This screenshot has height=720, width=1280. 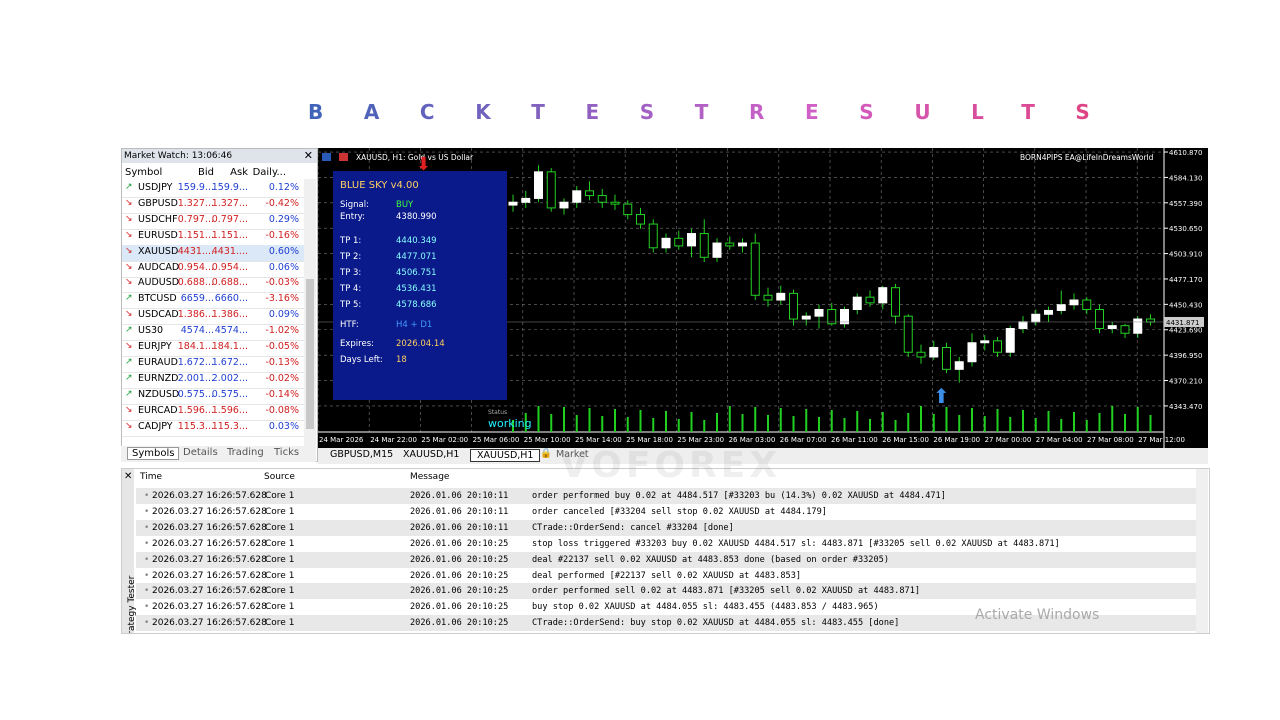 What do you see at coordinates (1185, 356) in the screenshot?
I see `y-tick-label: 4396.950` at bounding box center [1185, 356].